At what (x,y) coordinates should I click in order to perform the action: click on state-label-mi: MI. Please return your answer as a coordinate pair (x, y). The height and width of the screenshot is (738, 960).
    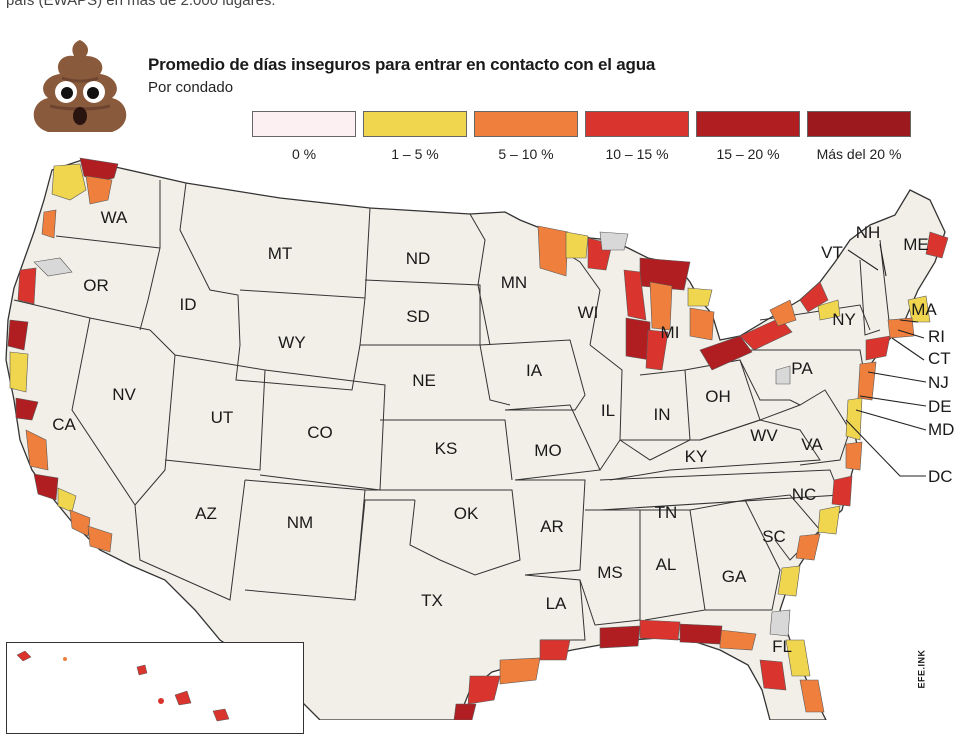
    Looking at the image, I should click on (670, 332).